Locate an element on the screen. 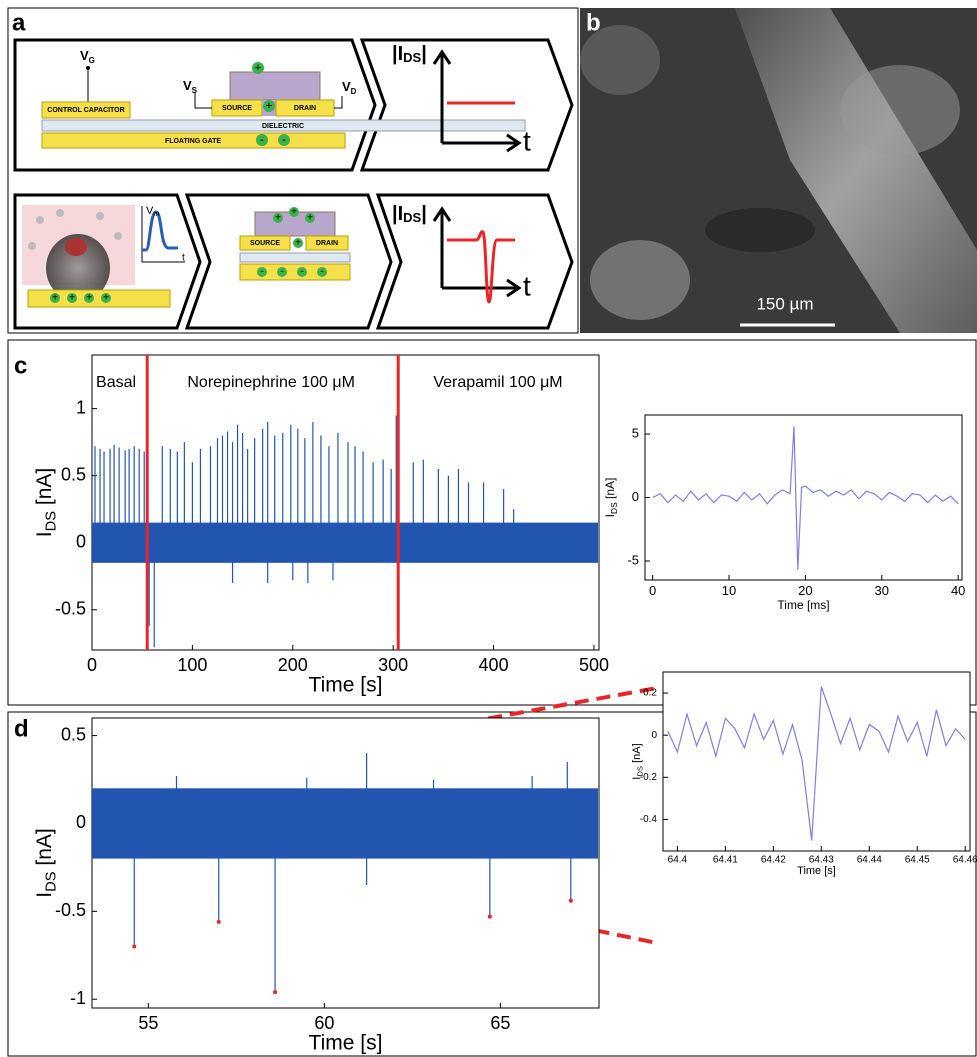  trace is located at coordinates (805, 498).